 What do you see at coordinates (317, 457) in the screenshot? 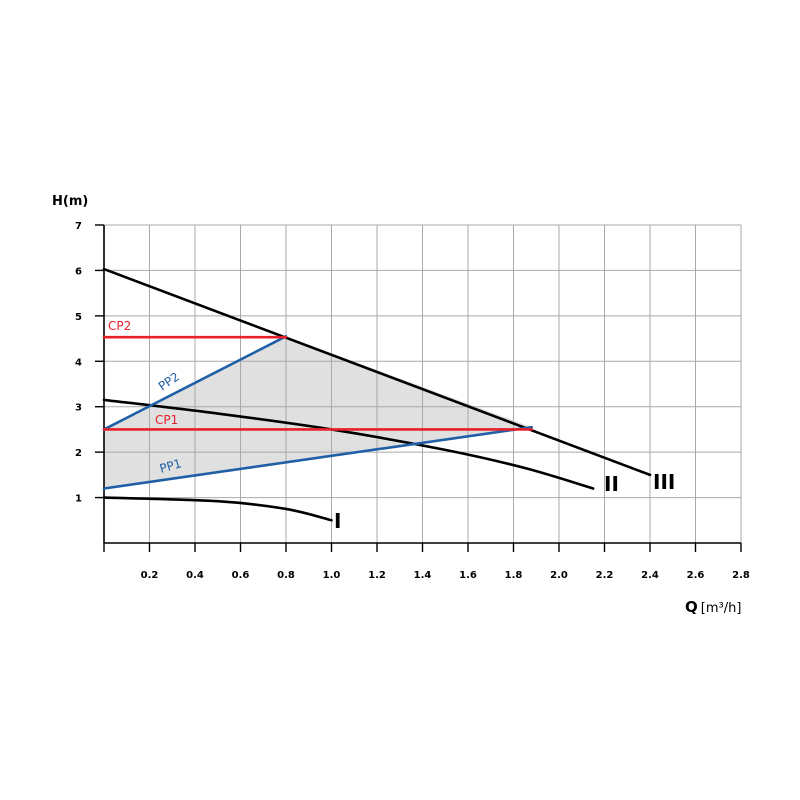
I see `control-curve-pp1` at bounding box center [317, 457].